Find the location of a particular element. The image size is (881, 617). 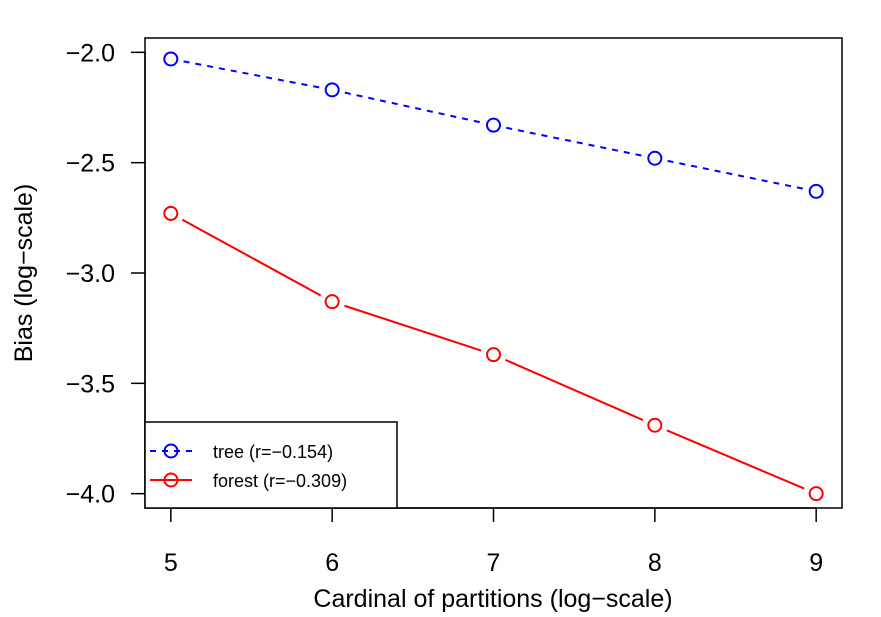

y-axis-title: Bias (log−scale) is located at coordinates (24, 273).